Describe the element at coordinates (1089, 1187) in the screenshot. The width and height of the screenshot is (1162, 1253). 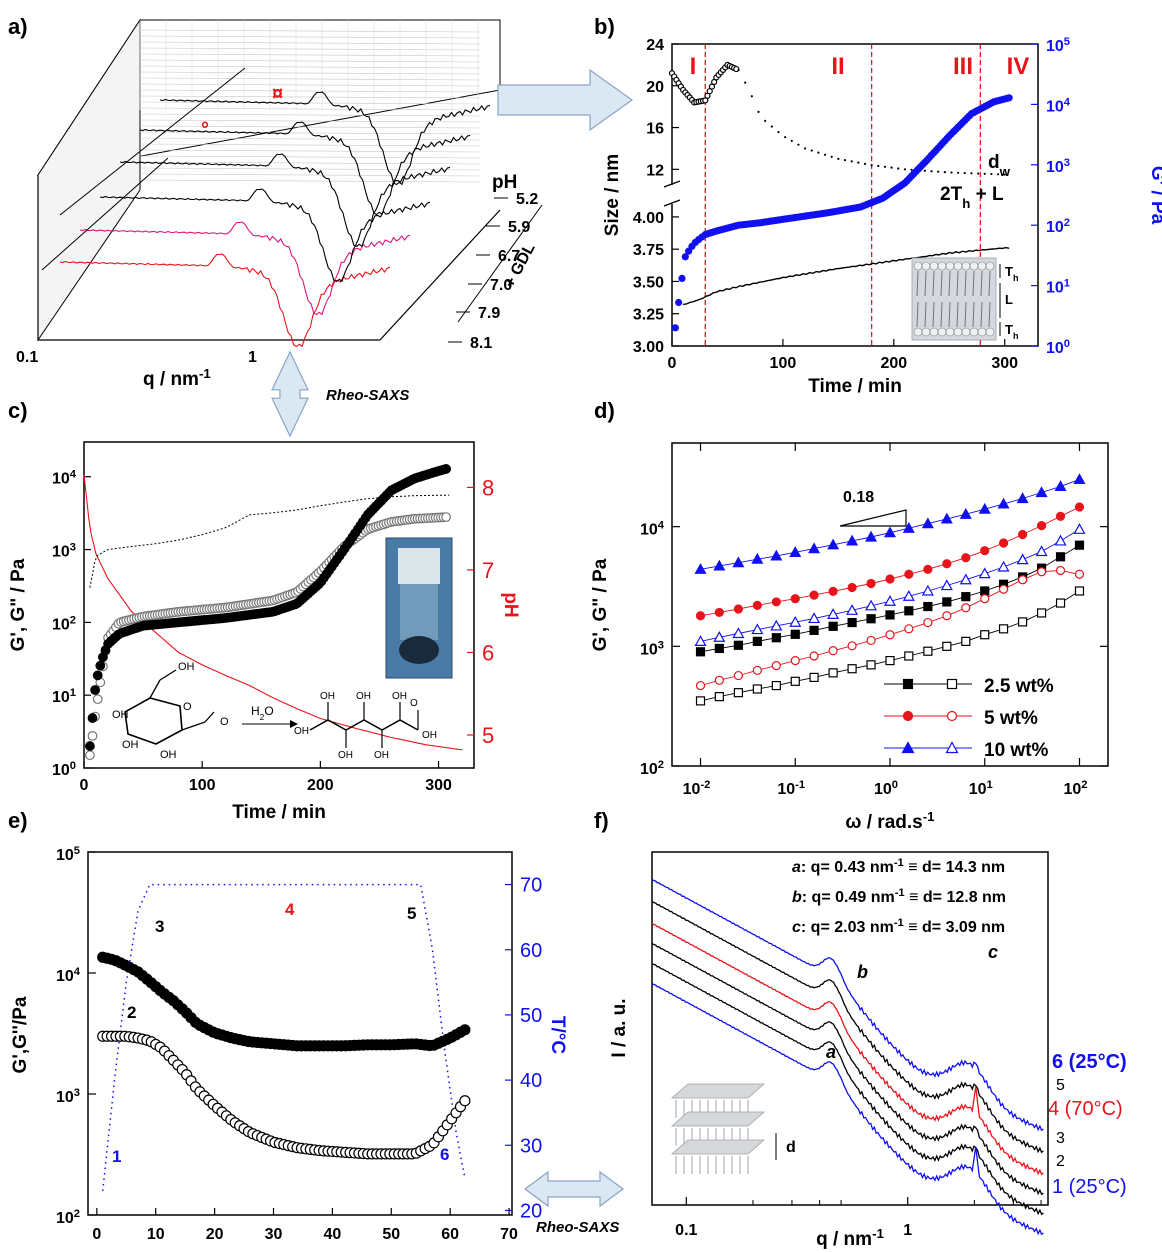
I see `panel-f-series-label: 1 (25°C)` at that location.